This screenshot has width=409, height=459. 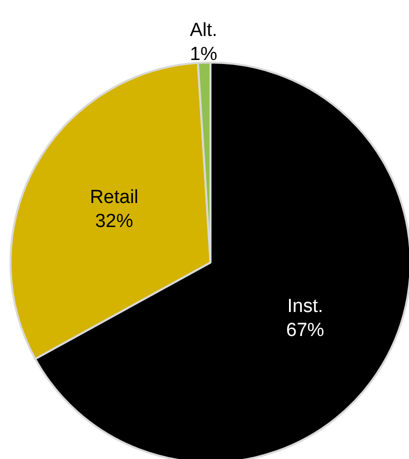 What do you see at coordinates (204, 31) in the screenshot?
I see `slice-label: Alt.` at bounding box center [204, 31].